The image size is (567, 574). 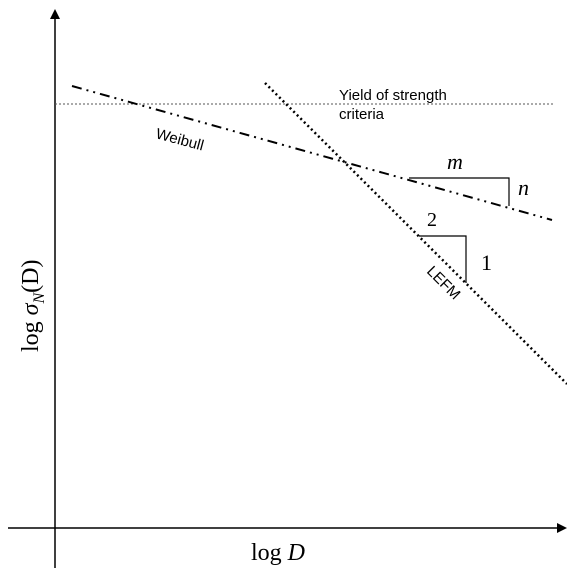 I want to click on y-axis-label: log σN(D), so click(x=33, y=305).